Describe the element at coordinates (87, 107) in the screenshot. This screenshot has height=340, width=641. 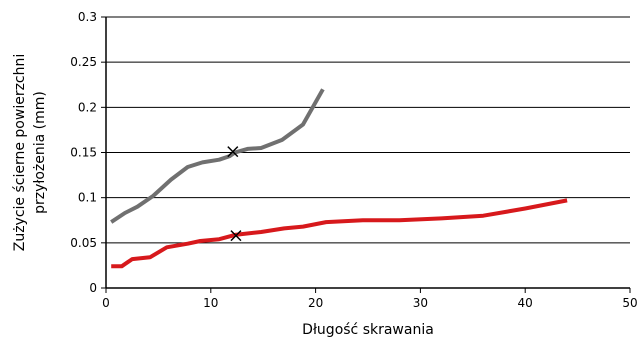
I see `y-tick-label-4: 0.2` at that location.